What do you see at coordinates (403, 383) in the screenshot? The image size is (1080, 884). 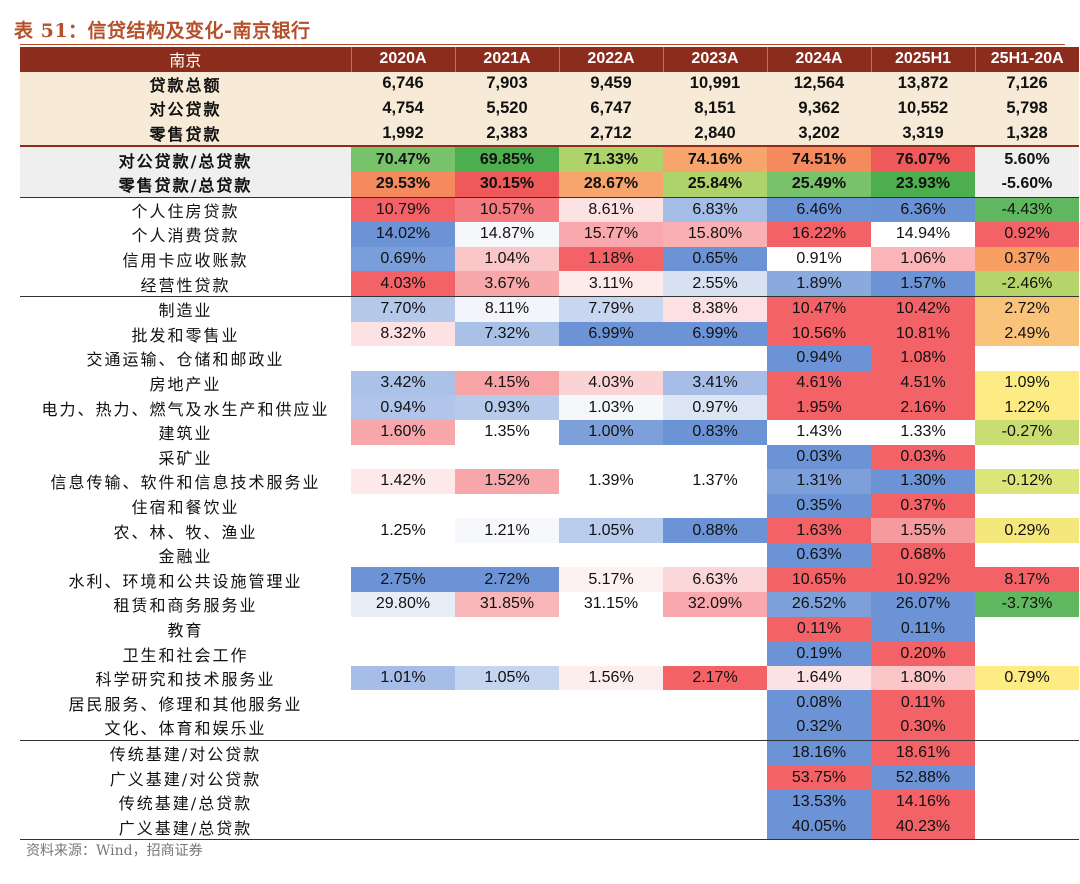 I see `table-cell: 3.42%` at bounding box center [403, 383].